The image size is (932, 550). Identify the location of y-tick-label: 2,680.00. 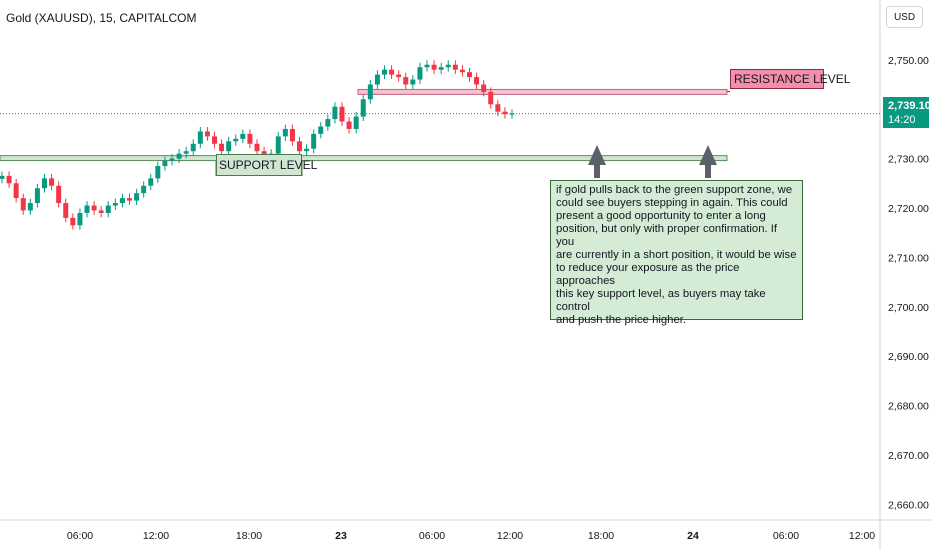
(908, 407).